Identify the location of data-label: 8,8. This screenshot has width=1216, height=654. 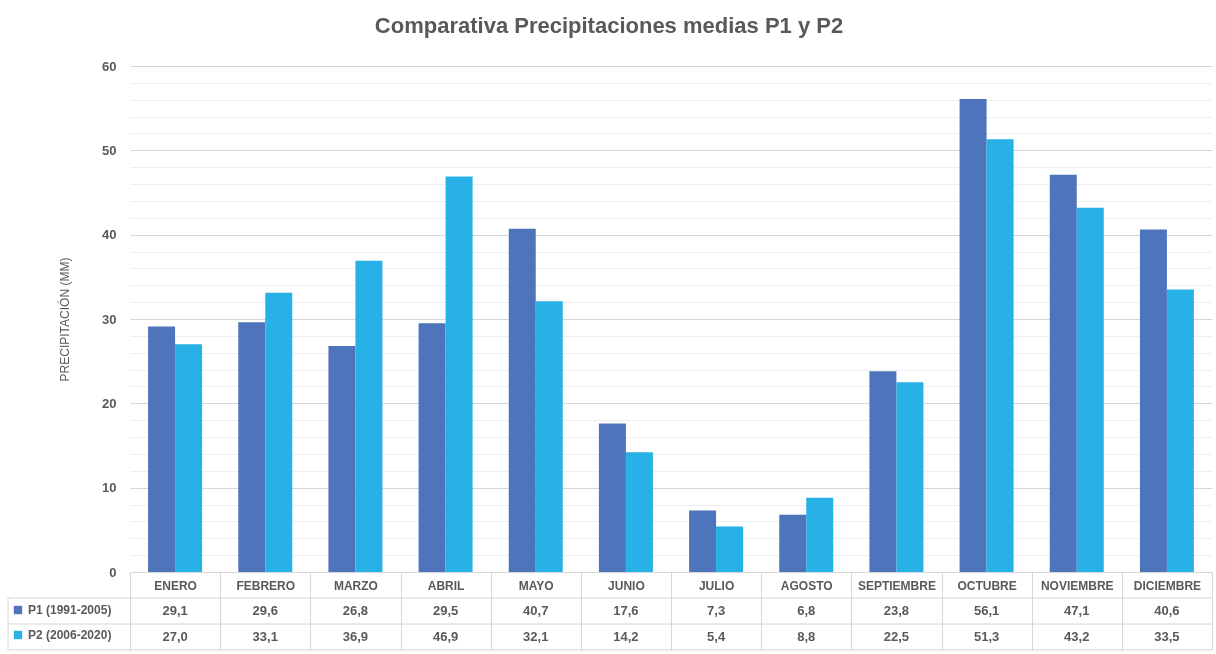
(806, 636).